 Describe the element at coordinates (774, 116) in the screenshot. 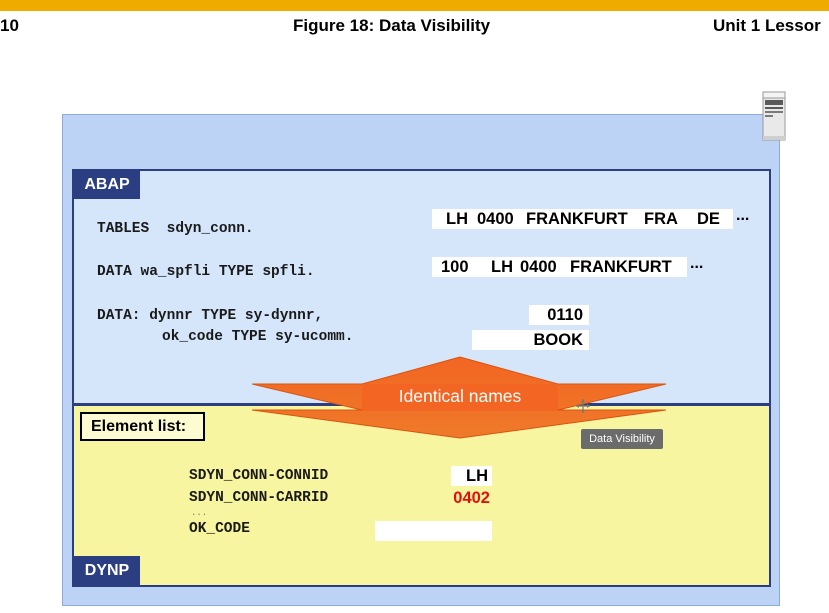

I see `server-icon` at that location.